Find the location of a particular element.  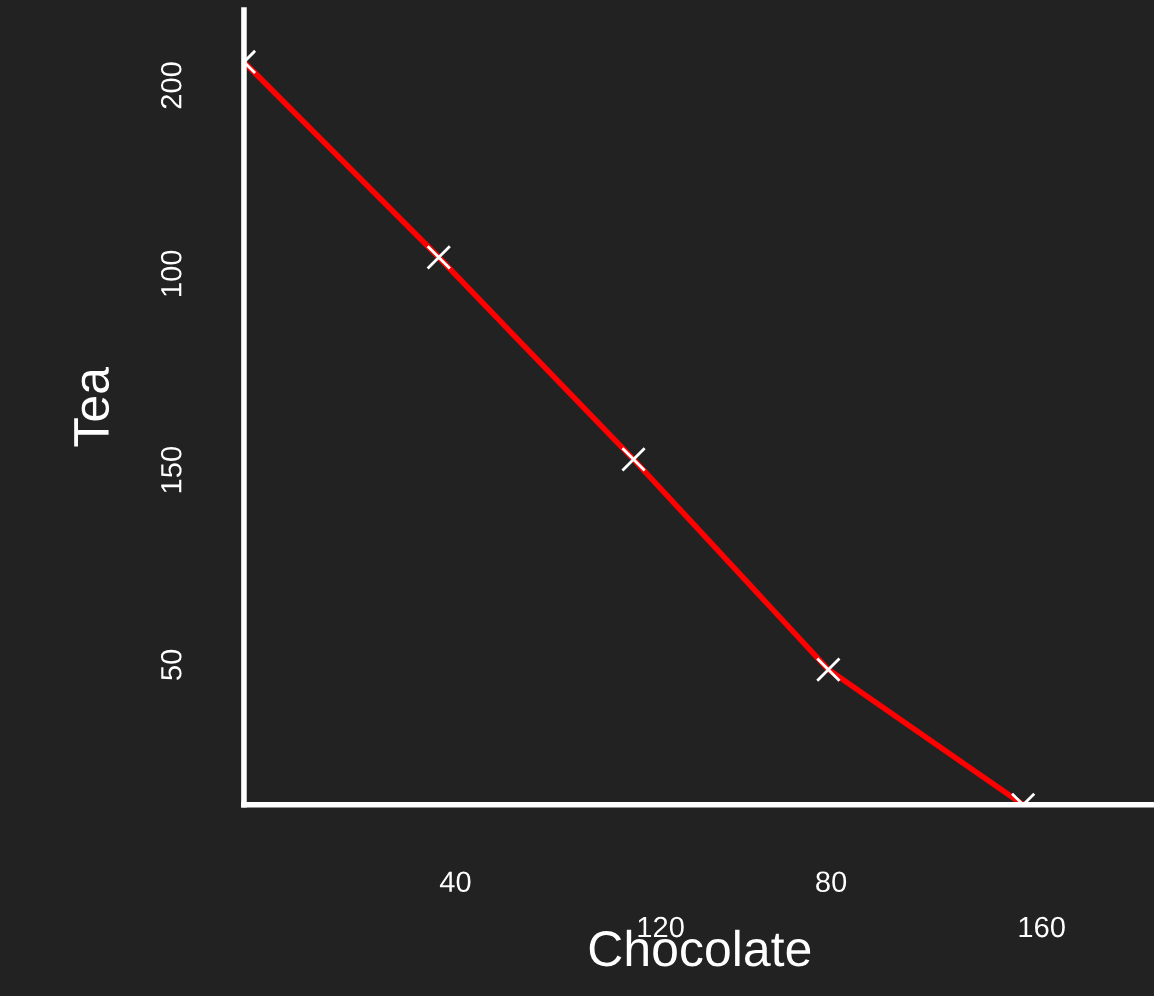

text: 160 is located at coordinates (1042, 927).